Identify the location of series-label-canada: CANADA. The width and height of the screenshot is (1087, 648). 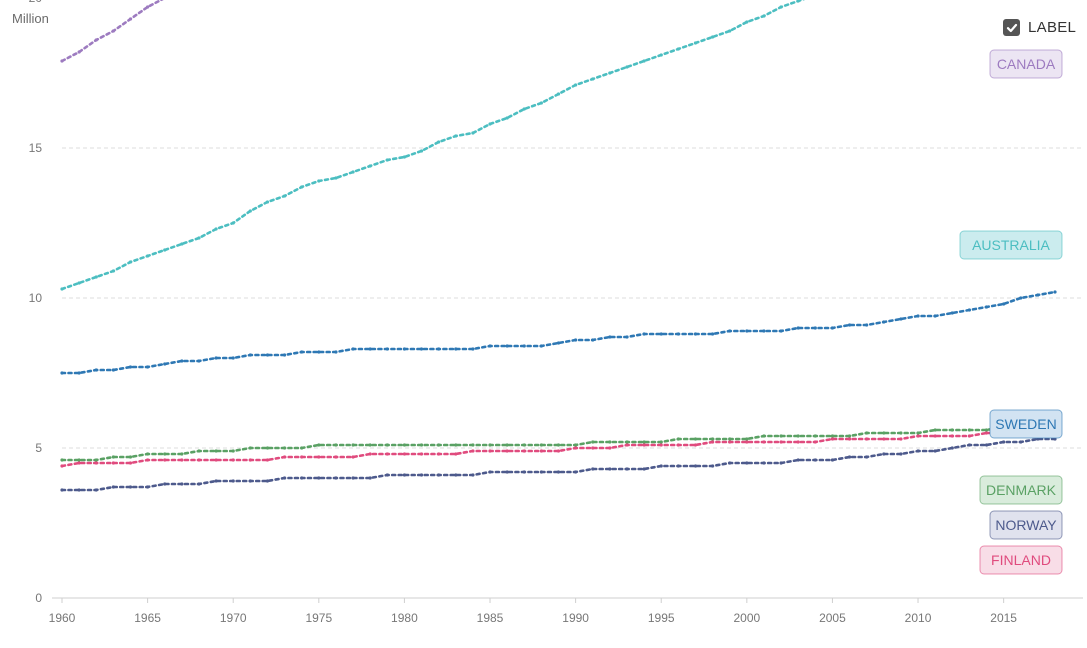
(1026, 64).